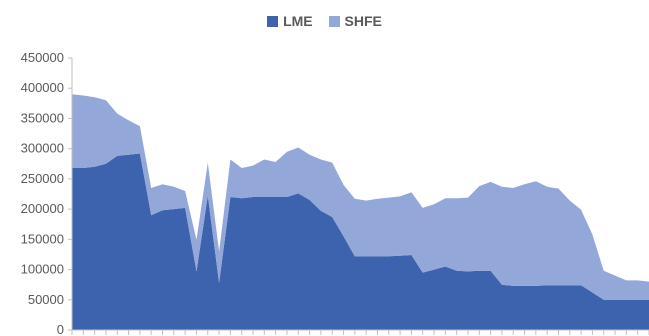 The image size is (649, 336). What do you see at coordinates (46, 299) in the screenshot?
I see `y-tick-label-50000: 50000` at bounding box center [46, 299].